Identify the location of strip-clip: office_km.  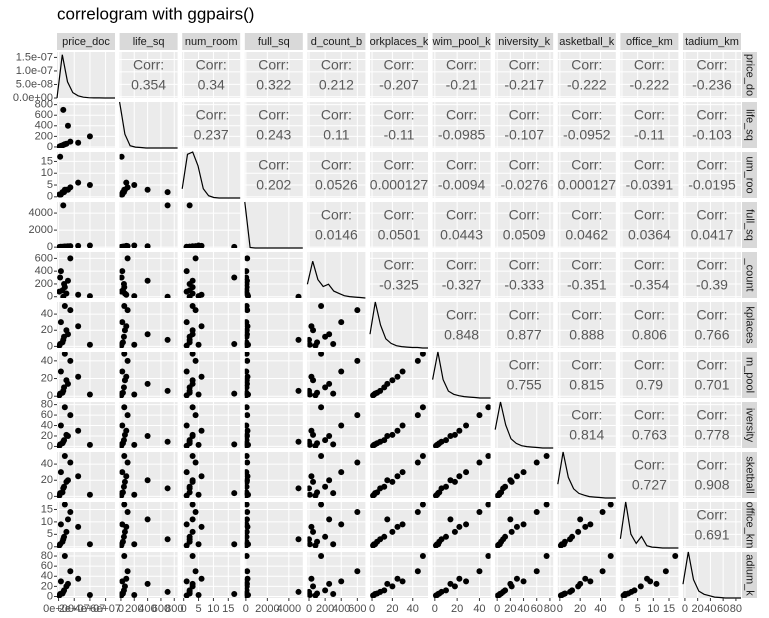
(649, 42).